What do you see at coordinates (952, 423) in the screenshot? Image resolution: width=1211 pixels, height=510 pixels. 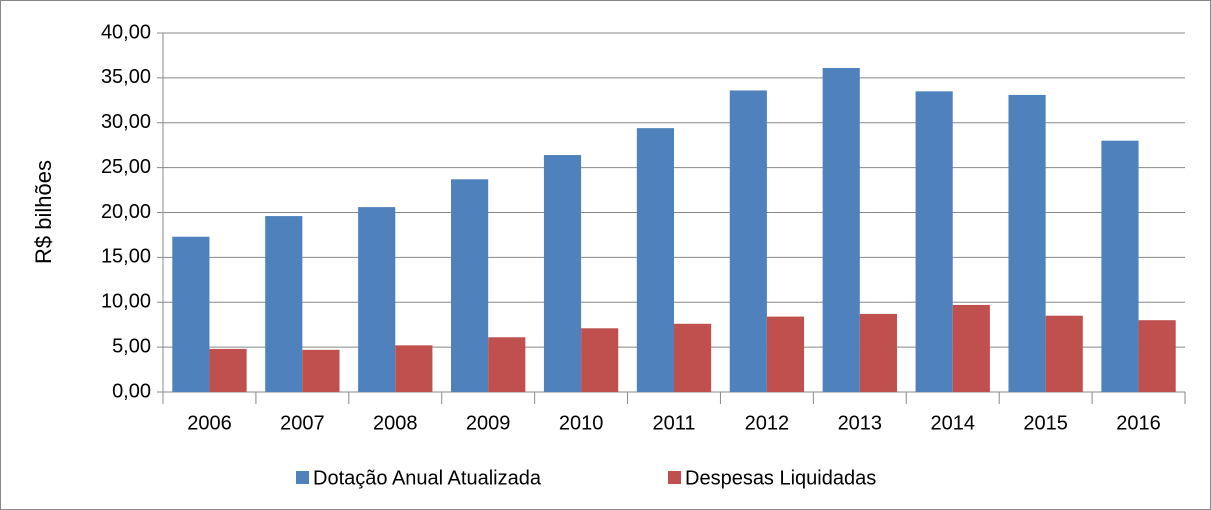 I see `x-tick-label: 2014` at bounding box center [952, 423].